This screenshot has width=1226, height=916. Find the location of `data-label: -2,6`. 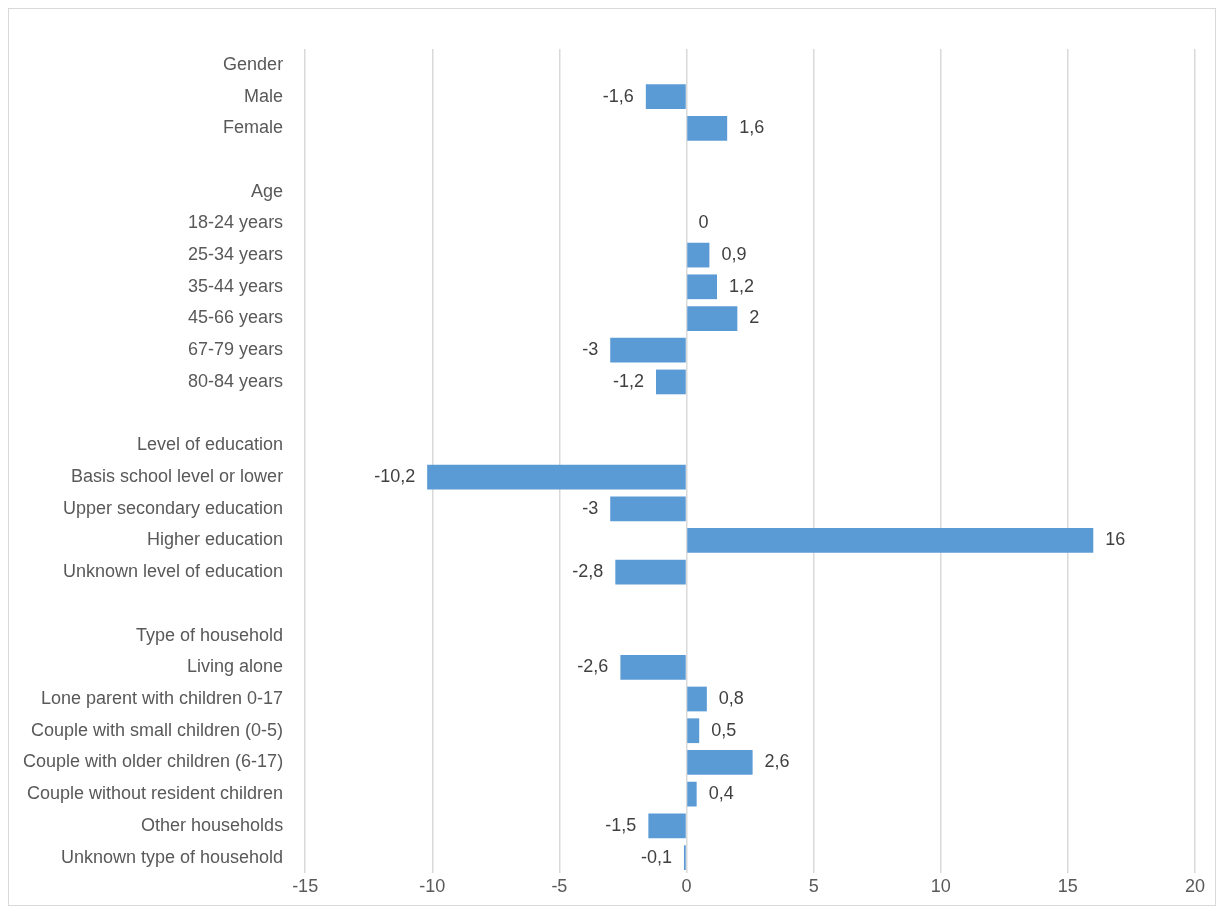

data-label: -2,6 is located at coordinates (593, 666).